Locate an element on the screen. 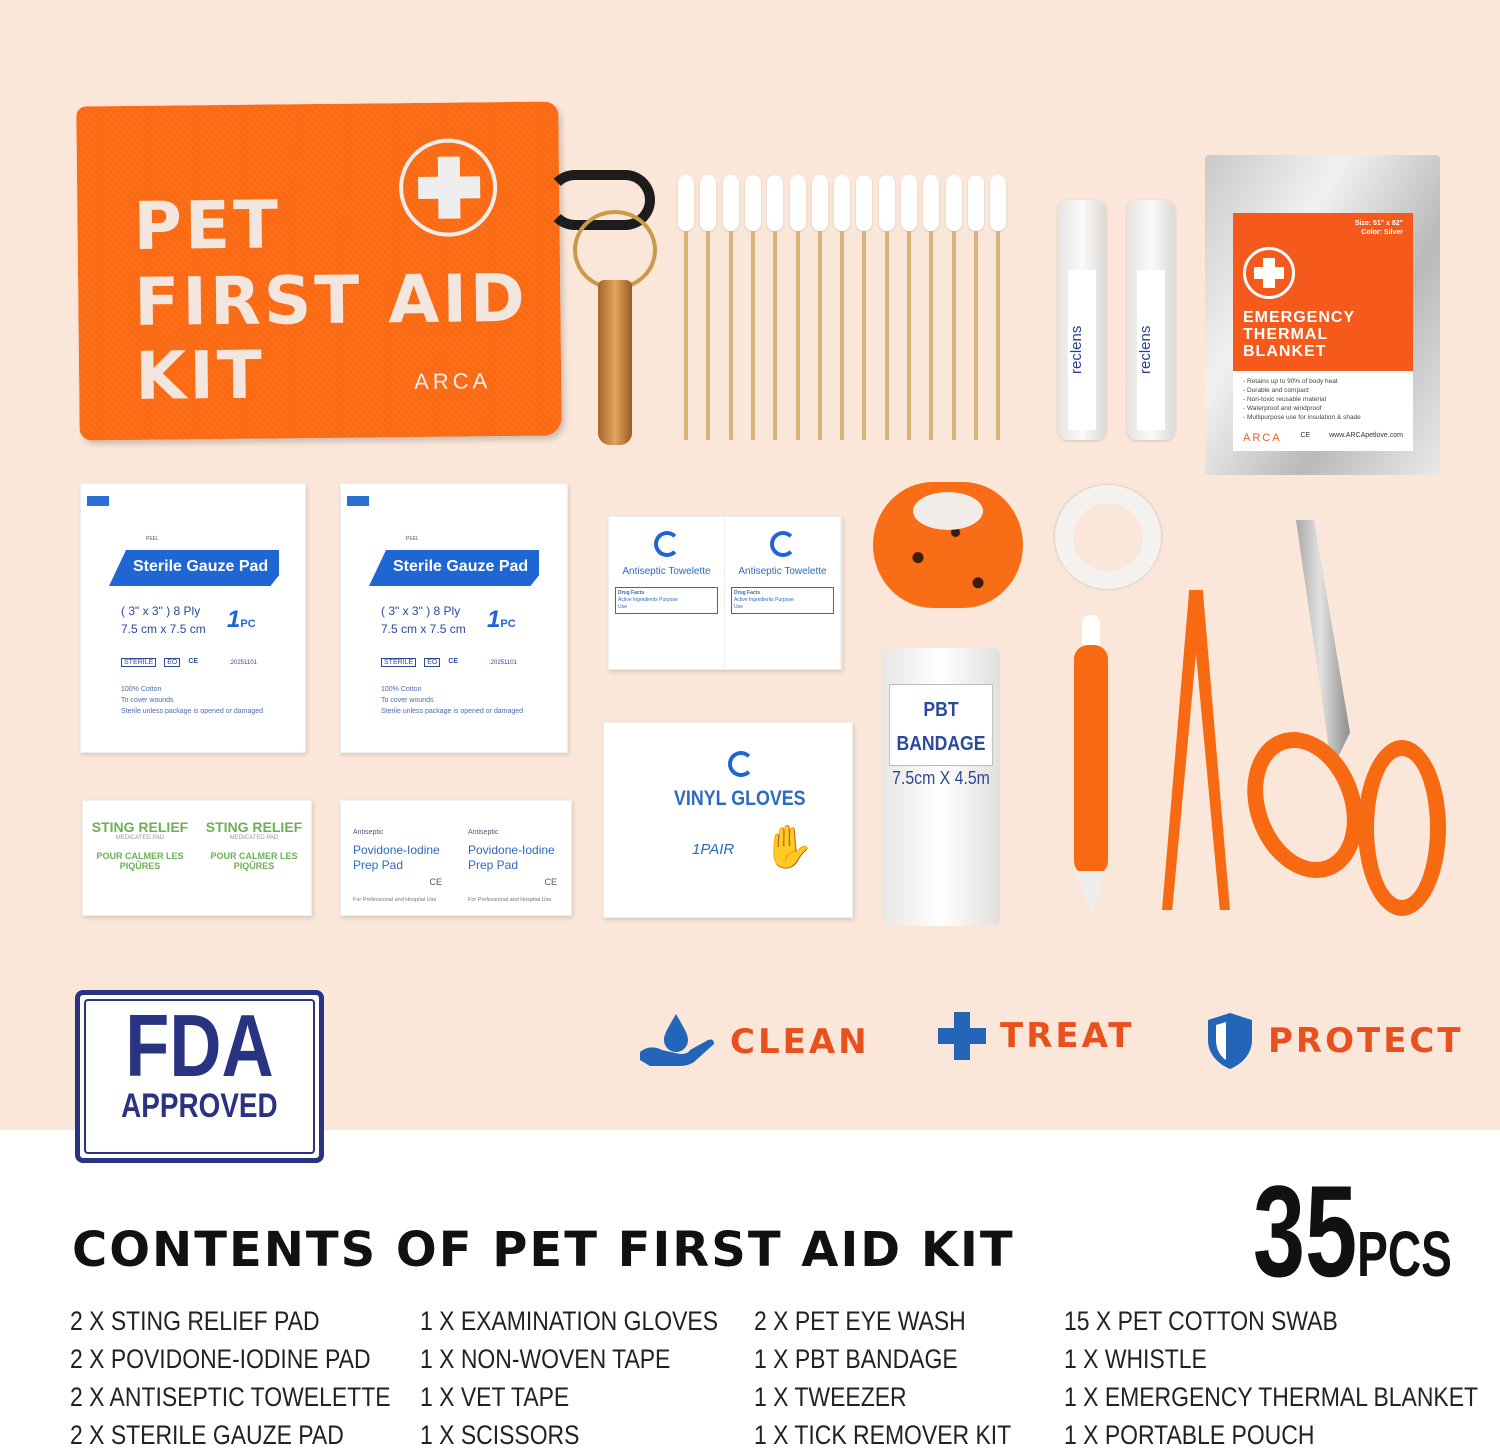 The height and width of the screenshot is (1451, 1500). pillar-label: PROTECT is located at coordinates (1366, 1041).